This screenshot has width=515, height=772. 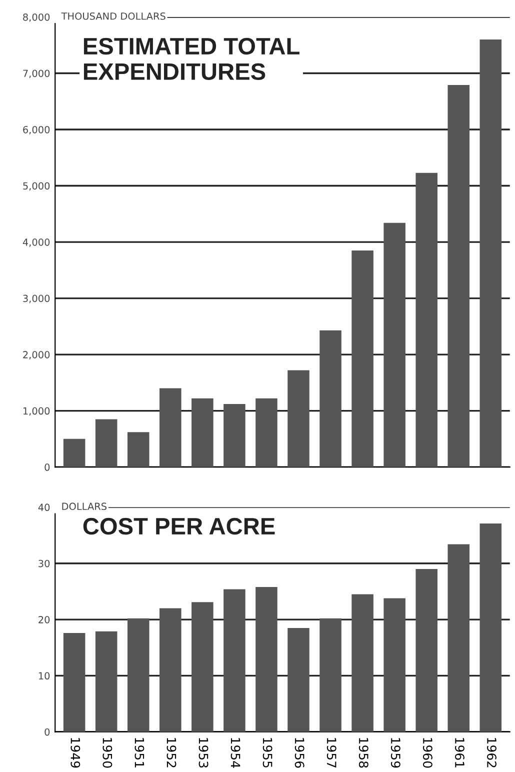 I want to click on x-tick-label: 1951, so click(x=139, y=753).